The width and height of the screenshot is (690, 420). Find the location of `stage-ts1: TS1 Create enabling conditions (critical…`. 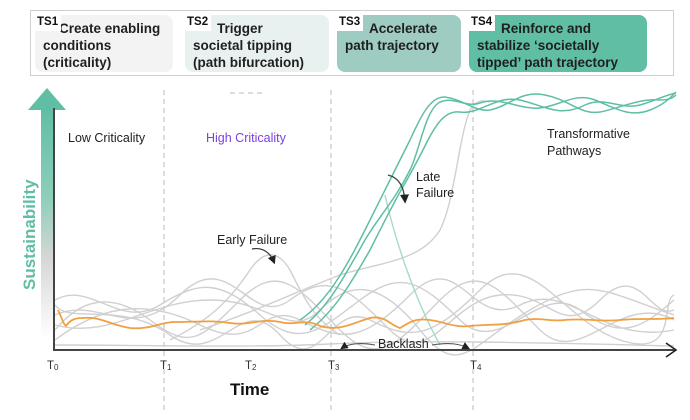

stage-ts1: TS1 Create enabling conditions (critical… is located at coordinates (104, 43).